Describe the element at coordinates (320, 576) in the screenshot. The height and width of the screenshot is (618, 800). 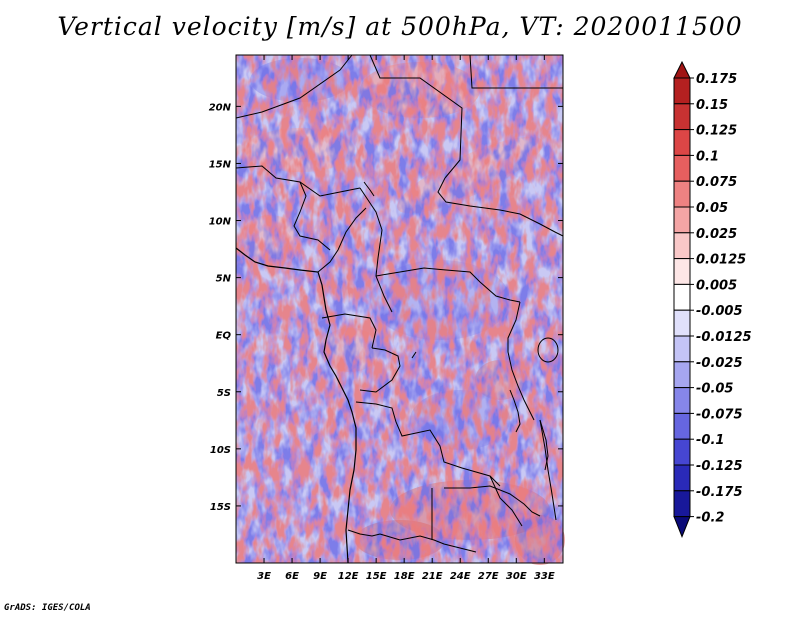
I see `lon-label: 9E` at that location.